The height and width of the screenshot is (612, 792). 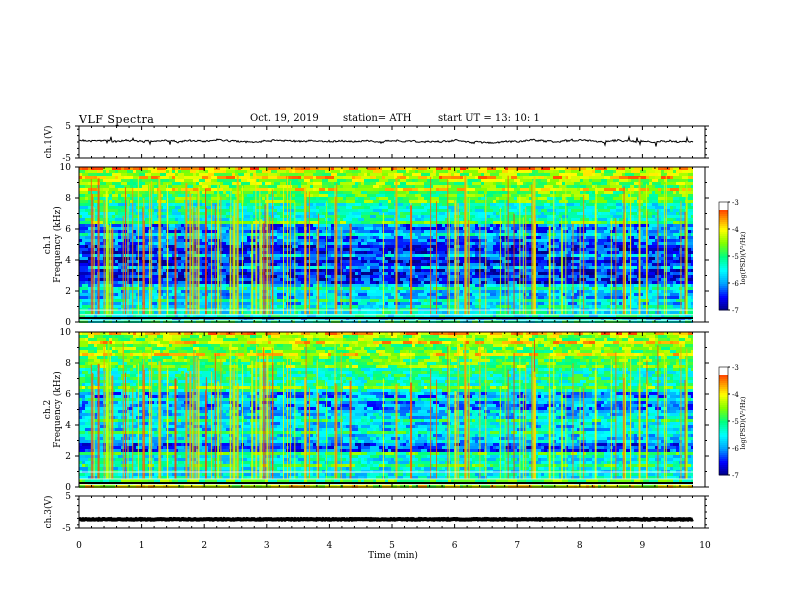 What do you see at coordinates (735, 368) in the screenshot?
I see `ch2-spectrogram-colorbar-tick-label: -3` at bounding box center [735, 368].